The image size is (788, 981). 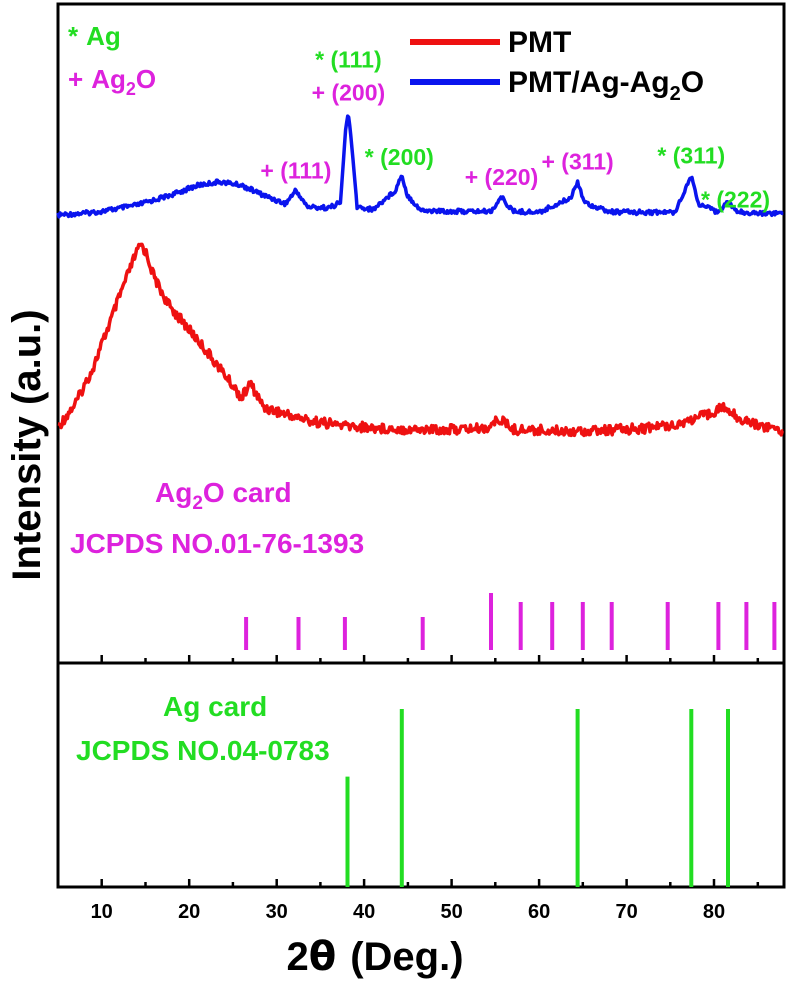 I want to click on peak-label: + (220), so click(x=502, y=177).